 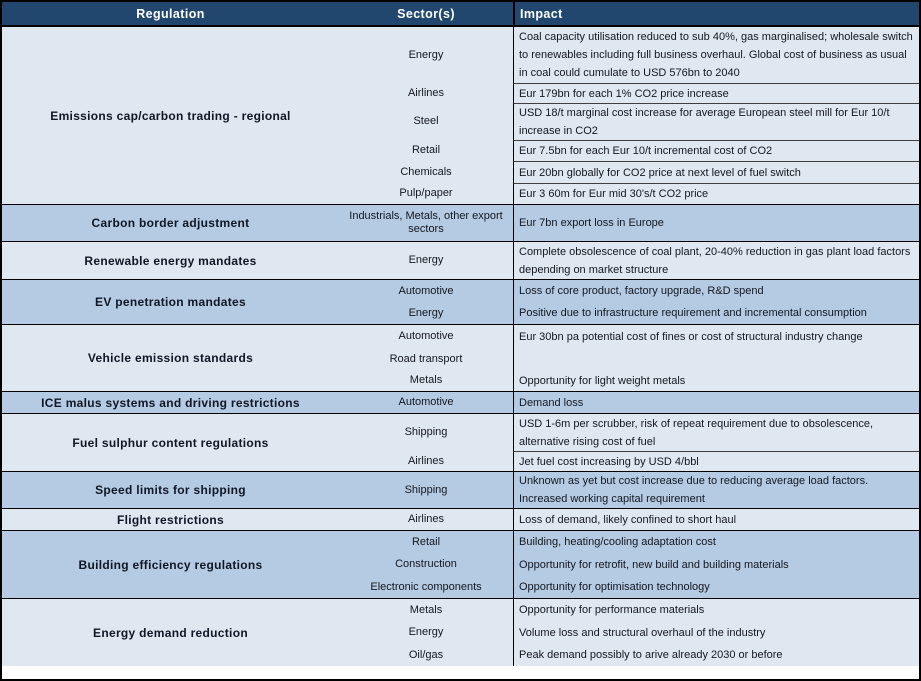 What do you see at coordinates (426, 171) in the screenshot?
I see `sector-cell: Chemicals` at bounding box center [426, 171].